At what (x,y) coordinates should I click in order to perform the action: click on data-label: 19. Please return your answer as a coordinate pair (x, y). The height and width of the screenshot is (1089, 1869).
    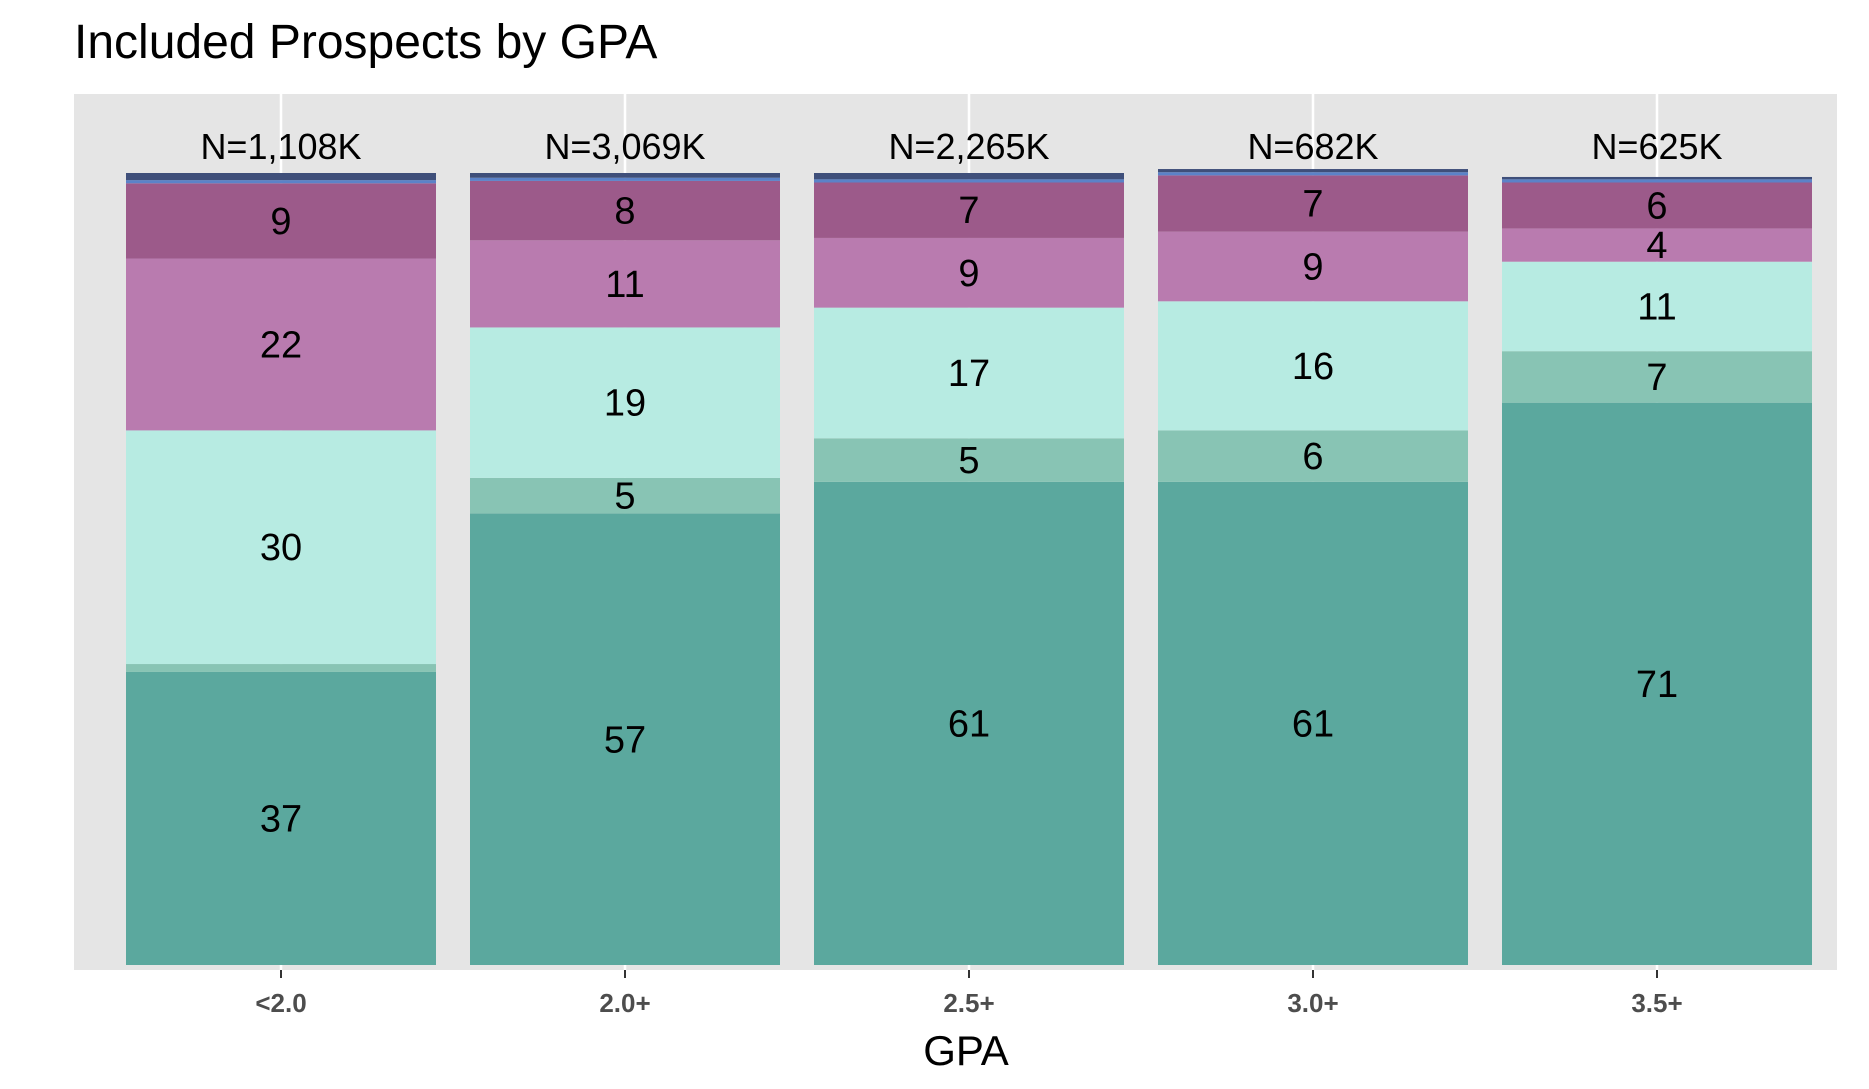
    Looking at the image, I should click on (625, 404).